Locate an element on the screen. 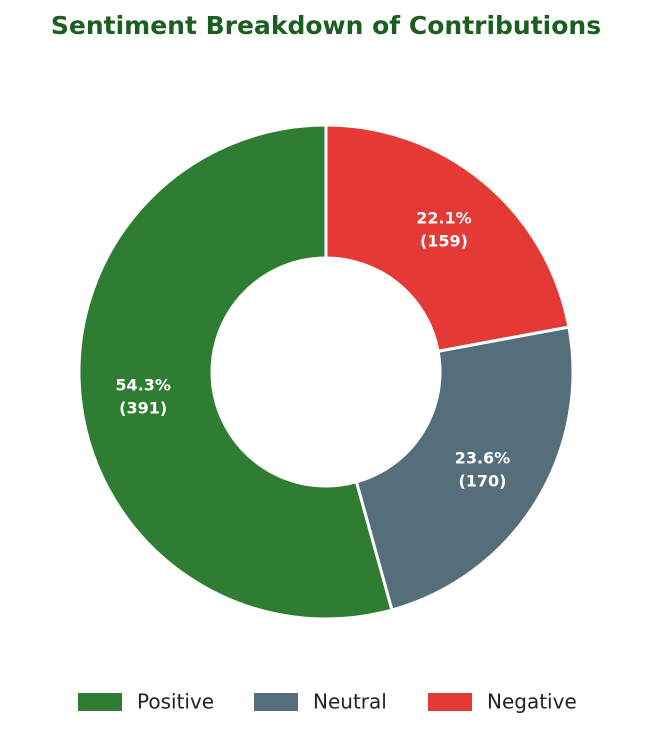  data-label: 22.1% is located at coordinates (444, 218).